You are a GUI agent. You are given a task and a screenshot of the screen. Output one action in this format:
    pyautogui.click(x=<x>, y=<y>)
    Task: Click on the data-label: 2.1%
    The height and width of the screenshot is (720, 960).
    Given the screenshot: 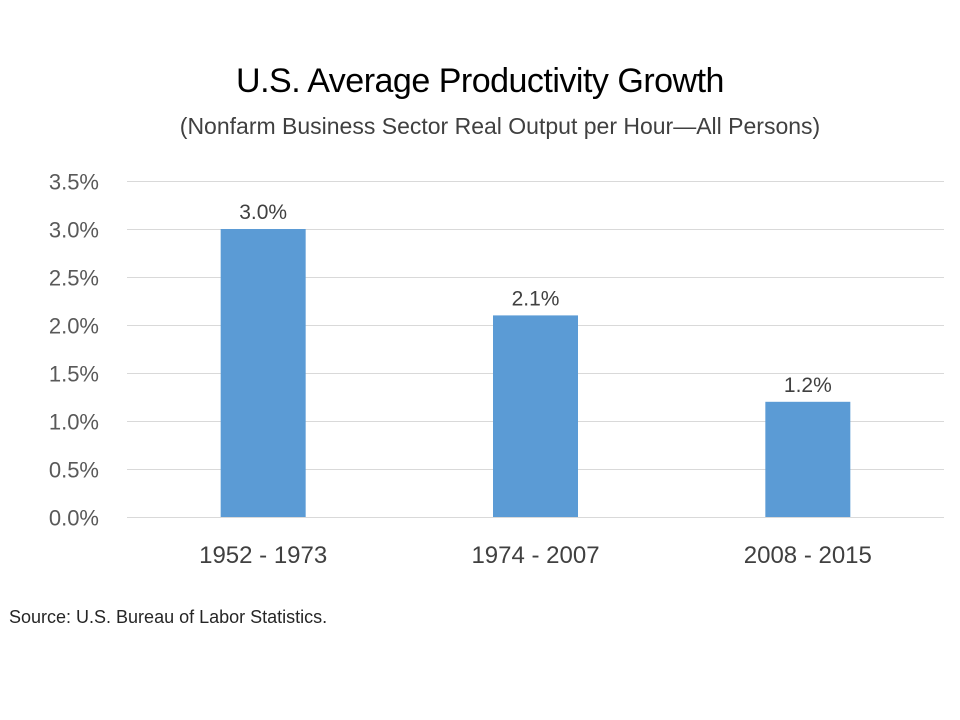 What is the action you would take?
    pyautogui.click(x=536, y=298)
    